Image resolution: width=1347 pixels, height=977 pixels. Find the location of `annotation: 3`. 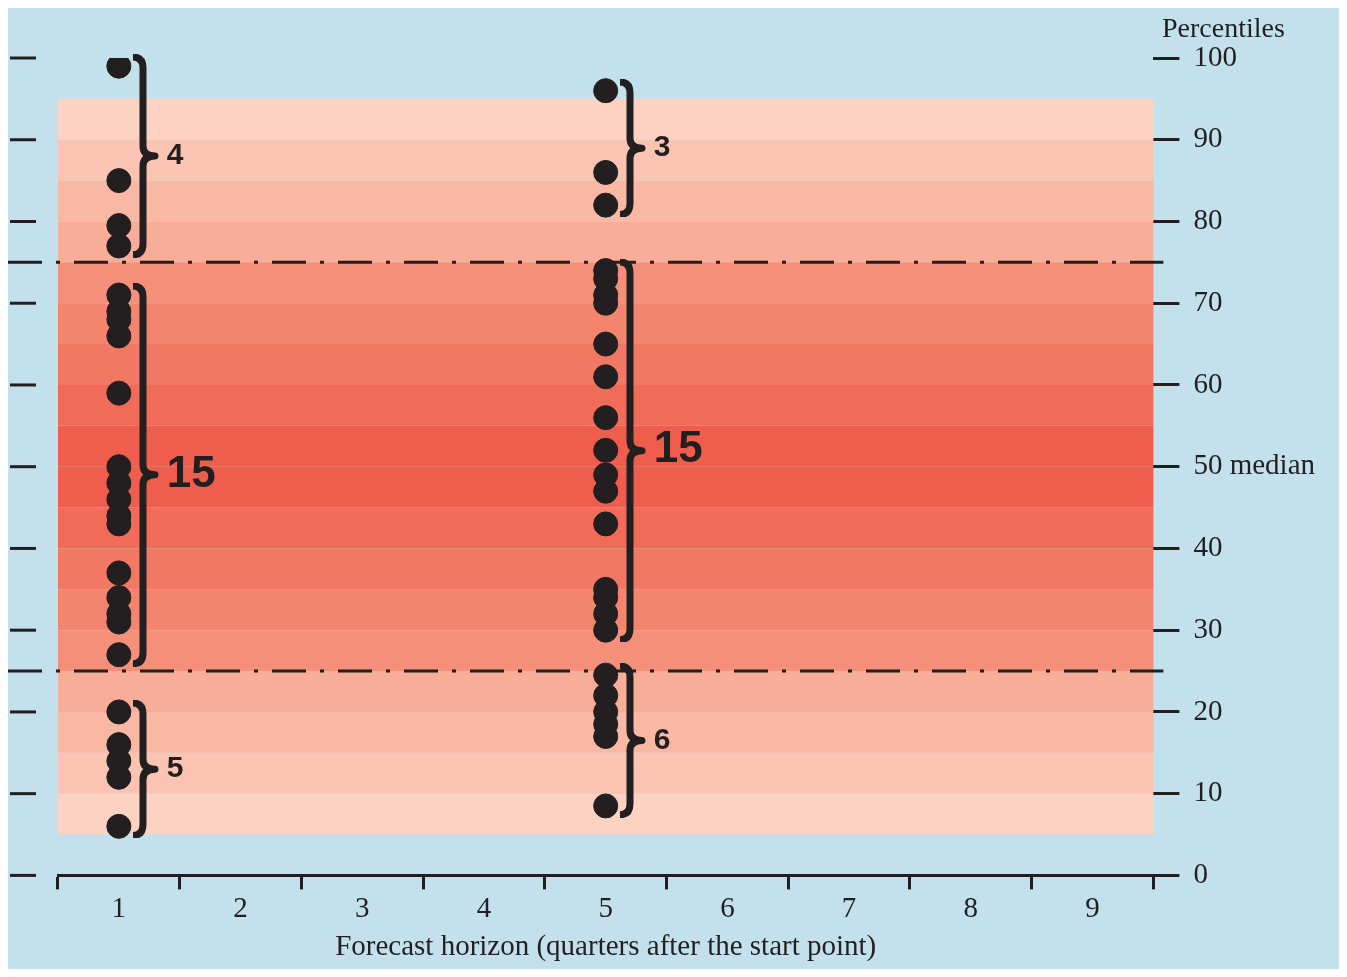

annotation: 3 is located at coordinates (662, 146).